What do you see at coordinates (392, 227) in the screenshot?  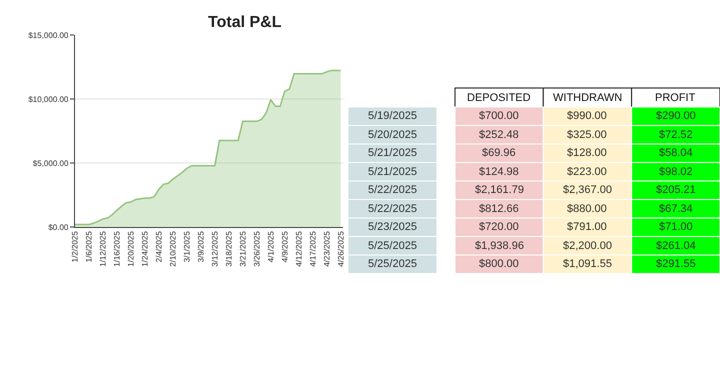 I see `category-label: 5/23/2025` at bounding box center [392, 227].